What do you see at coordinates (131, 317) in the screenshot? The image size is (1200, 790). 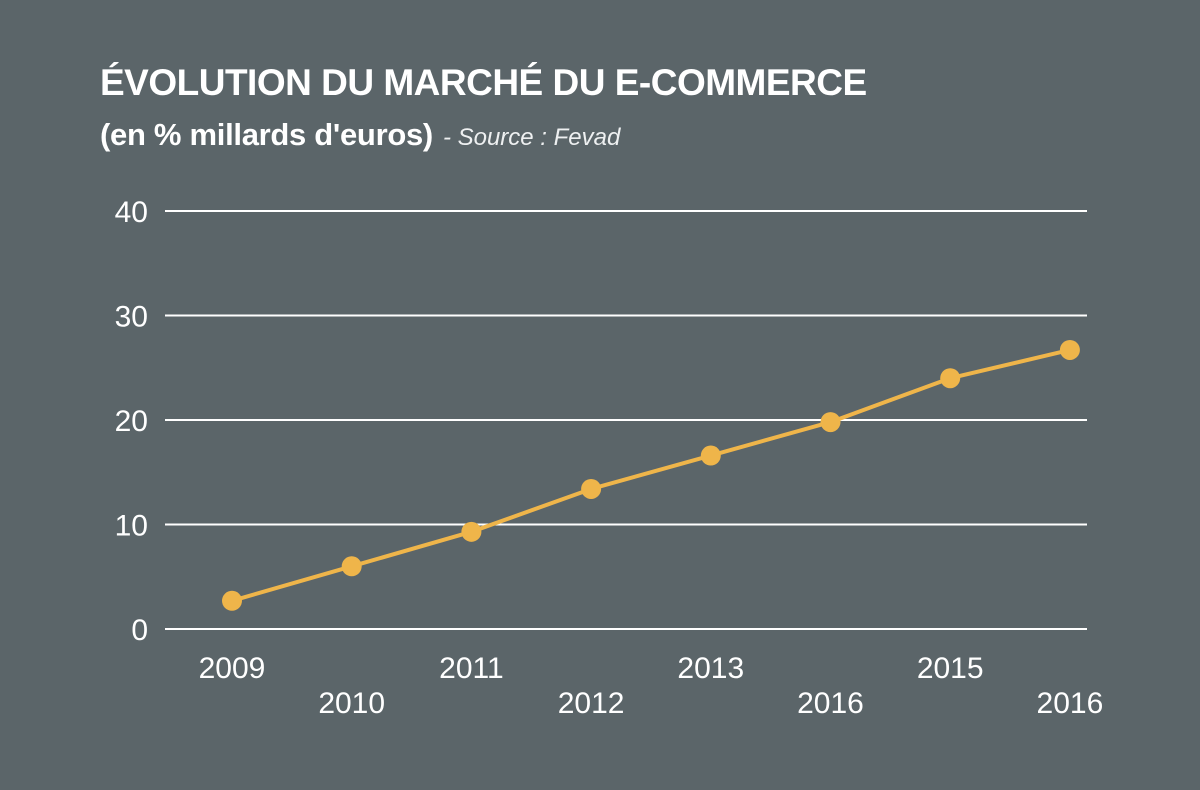 I see `y-tick-label: 30` at bounding box center [131, 317].